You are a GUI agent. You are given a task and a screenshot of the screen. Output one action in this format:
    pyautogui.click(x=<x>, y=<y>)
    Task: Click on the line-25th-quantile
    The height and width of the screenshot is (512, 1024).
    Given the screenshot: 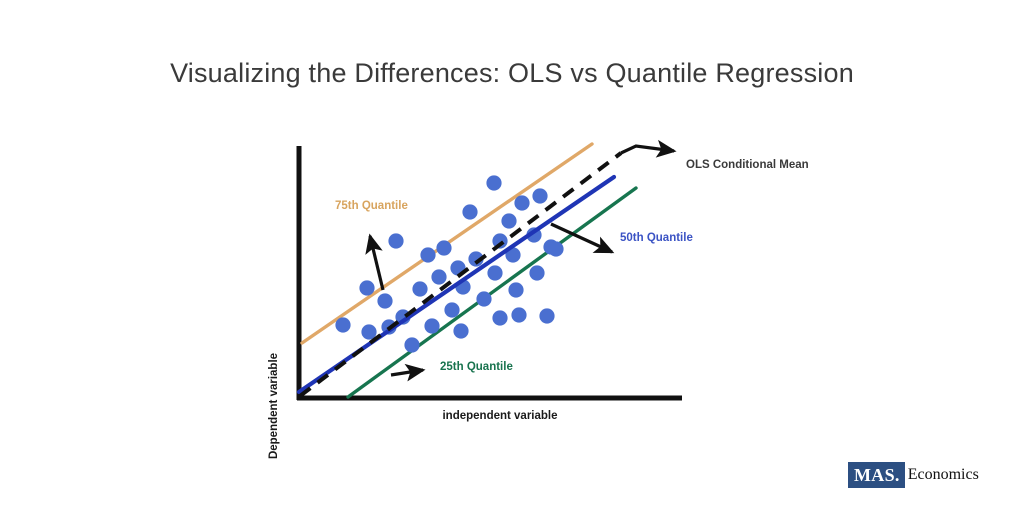 What is the action you would take?
    pyautogui.click(x=492, y=292)
    